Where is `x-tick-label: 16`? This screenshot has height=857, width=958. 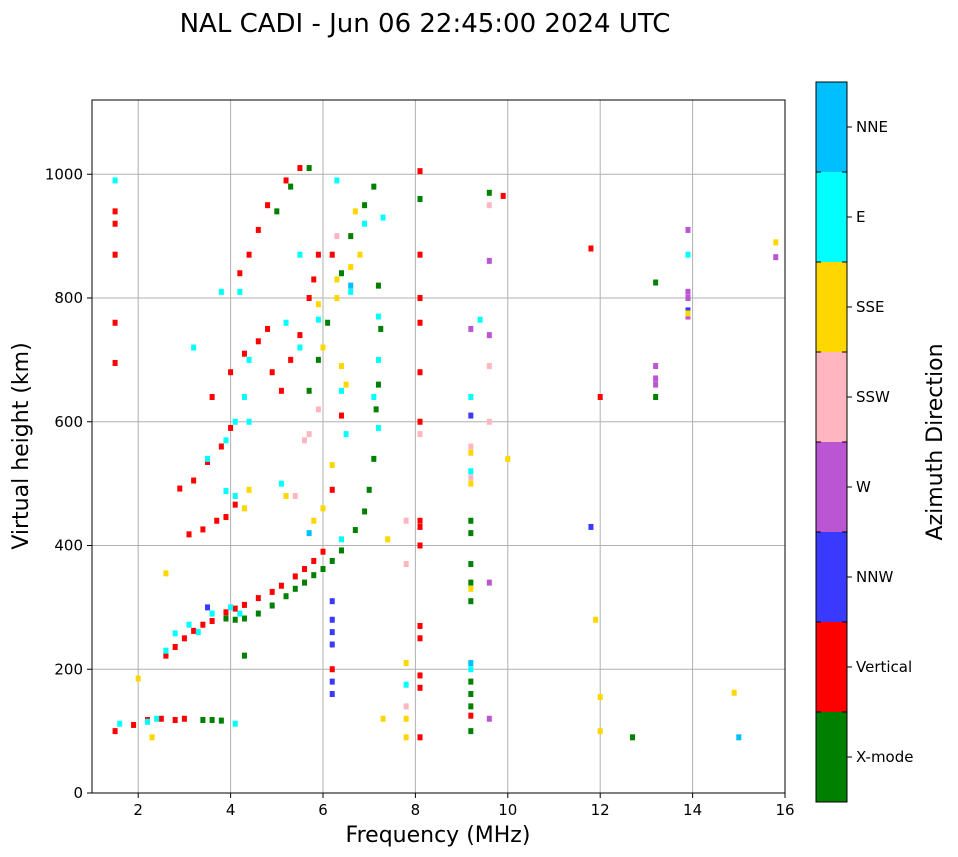
x-tick-label: 16 is located at coordinates (784, 810).